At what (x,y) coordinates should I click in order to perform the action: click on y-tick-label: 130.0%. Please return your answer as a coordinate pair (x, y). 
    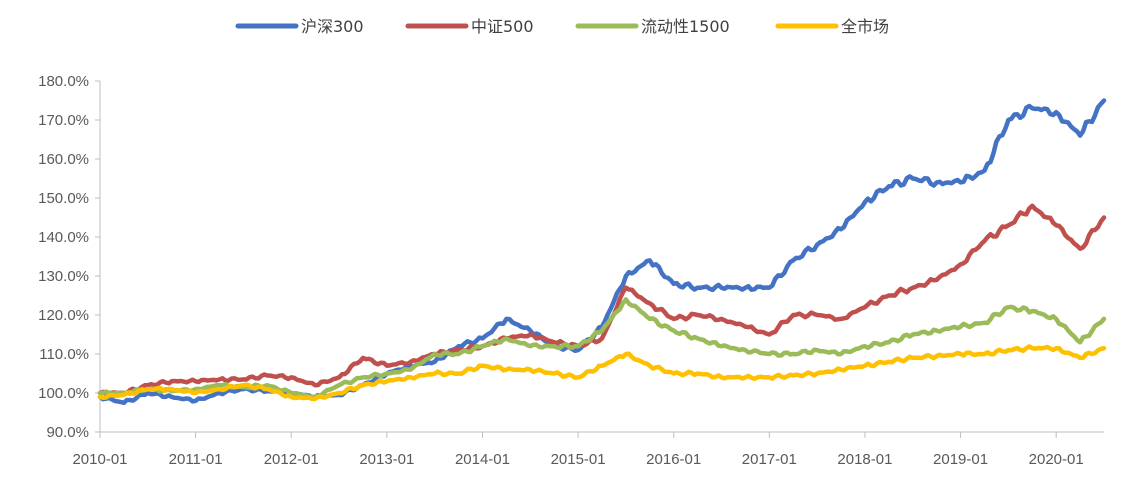
    Looking at the image, I should click on (63, 276).